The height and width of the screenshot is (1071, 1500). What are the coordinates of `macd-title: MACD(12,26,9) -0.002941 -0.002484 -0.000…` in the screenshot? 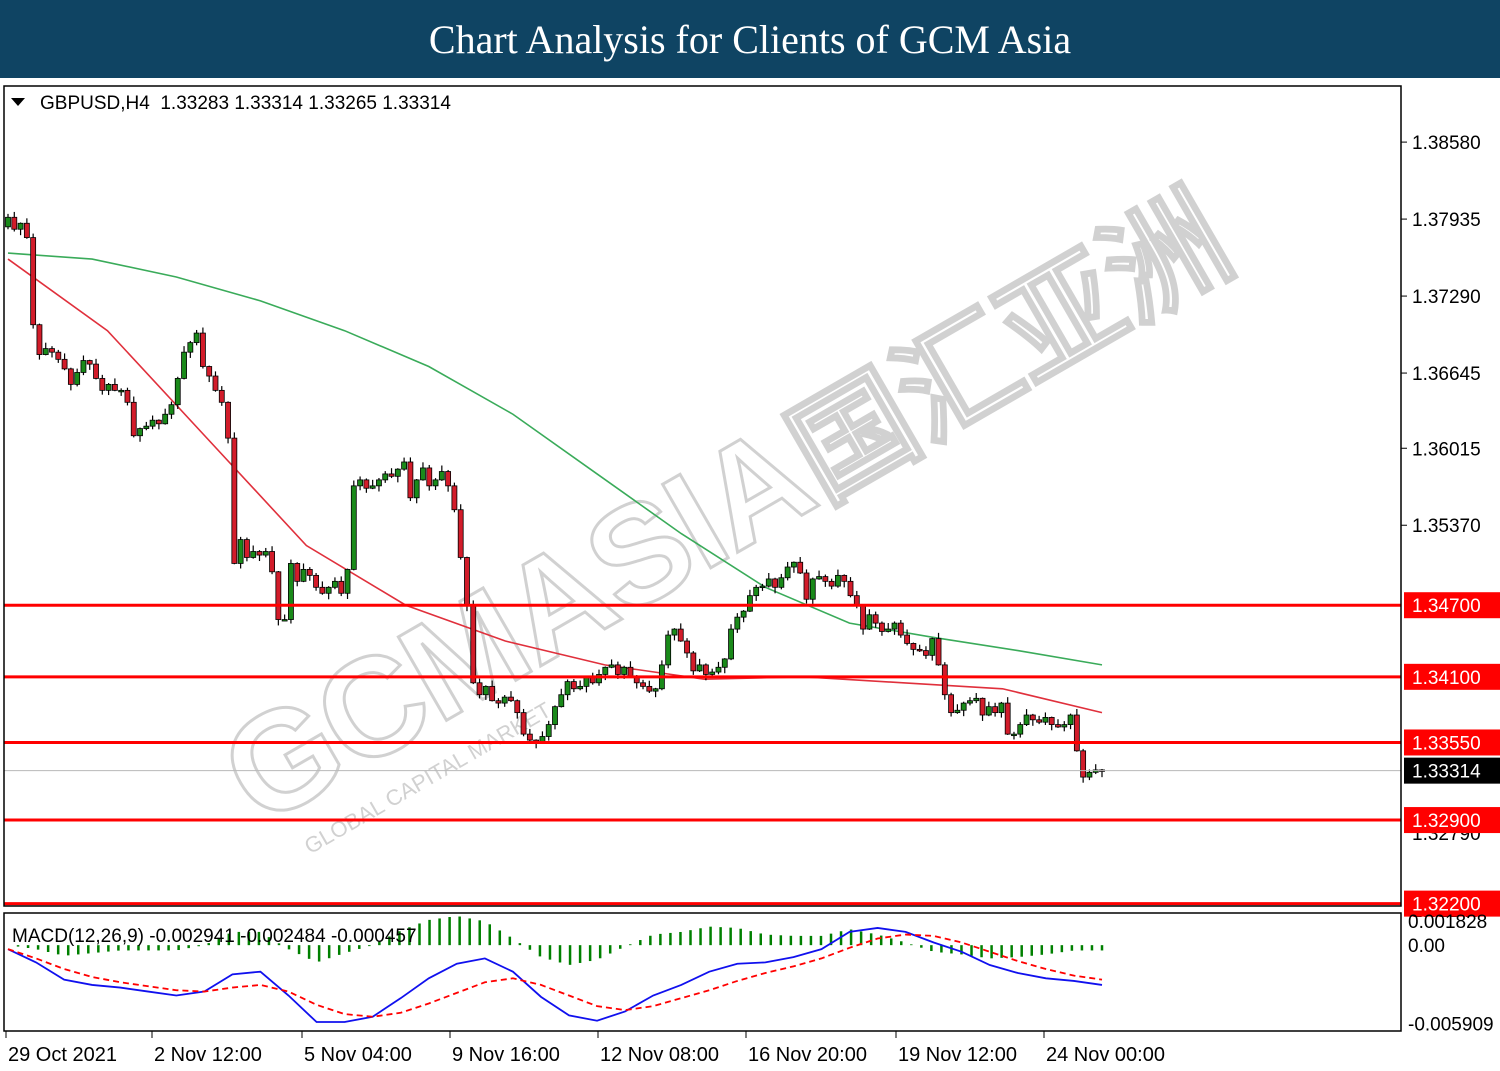 It's located at (214, 936).